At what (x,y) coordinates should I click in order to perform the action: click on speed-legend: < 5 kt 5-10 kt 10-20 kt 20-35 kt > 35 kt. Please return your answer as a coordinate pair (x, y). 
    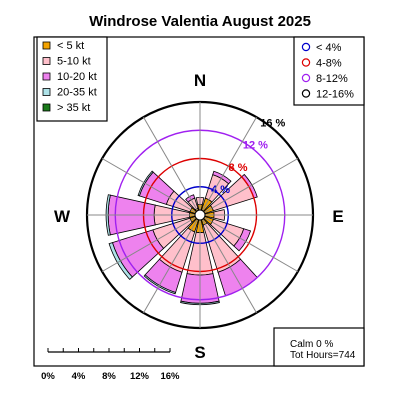
    Looking at the image, I should click on (69, 77).